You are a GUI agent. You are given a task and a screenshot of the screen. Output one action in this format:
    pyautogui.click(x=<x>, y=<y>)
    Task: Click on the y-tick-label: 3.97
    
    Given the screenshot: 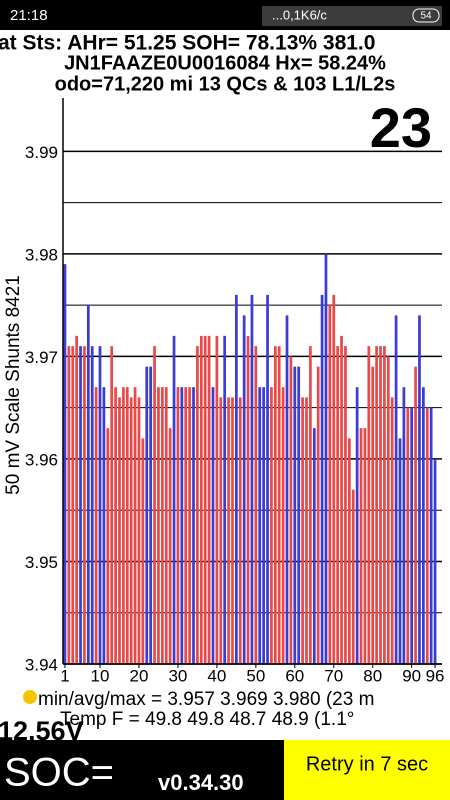 What is the action you would take?
    pyautogui.click(x=41, y=357)
    